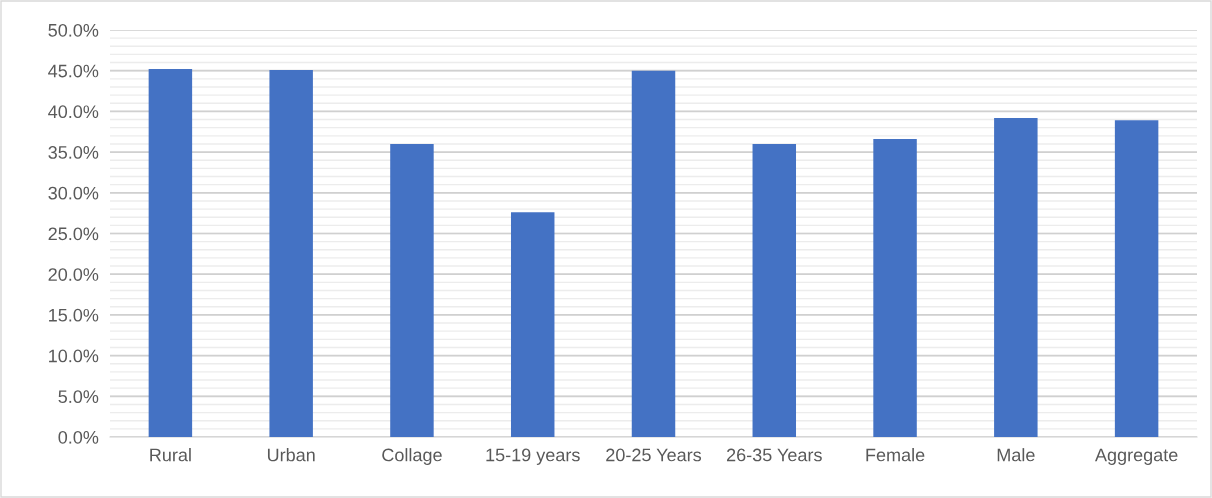  What do you see at coordinates (74, 315) in the screenshot?
I see `y-tick-label: 15.0%` at bounding box center [74, 315].